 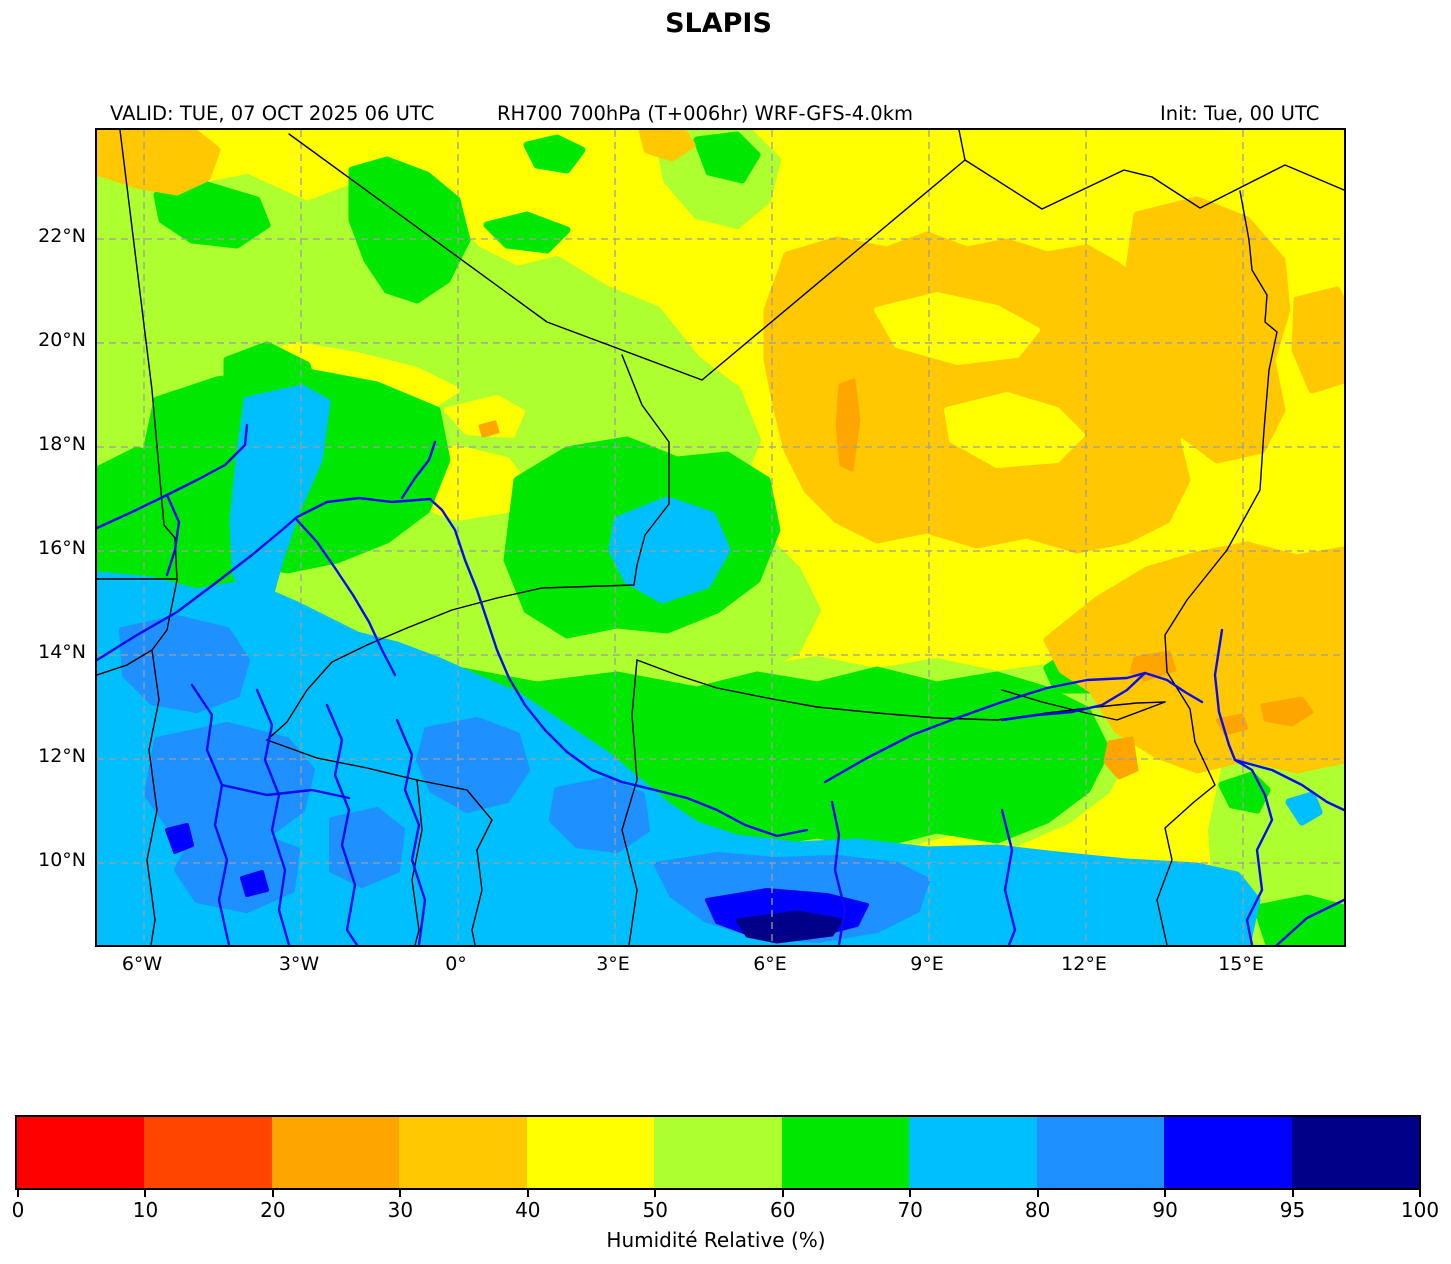 What do you see at coordinates (1165, 1210) in the screenshot?
I see `colorbar-tick-label: 90` at bounding box center [1165, 1210].